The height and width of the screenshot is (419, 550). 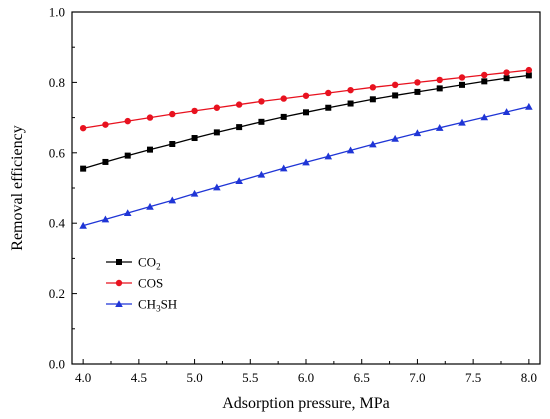 What do you see at coordinates (306, 377) in the screenshot?
I see `x-tick-label: 6.0` at bounding box center [306, 377].